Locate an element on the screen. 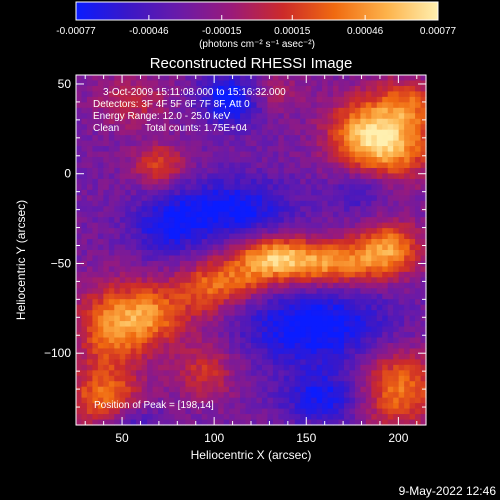  x-tick-label: 200 is located at coordinates (398, 438).